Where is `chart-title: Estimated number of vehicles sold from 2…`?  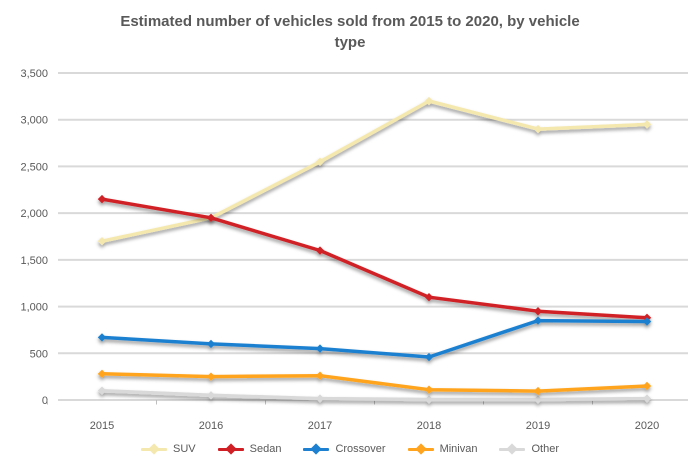 chart-title: Estimated number of vehicles sold from 2… is located at coordinates (350, 32).